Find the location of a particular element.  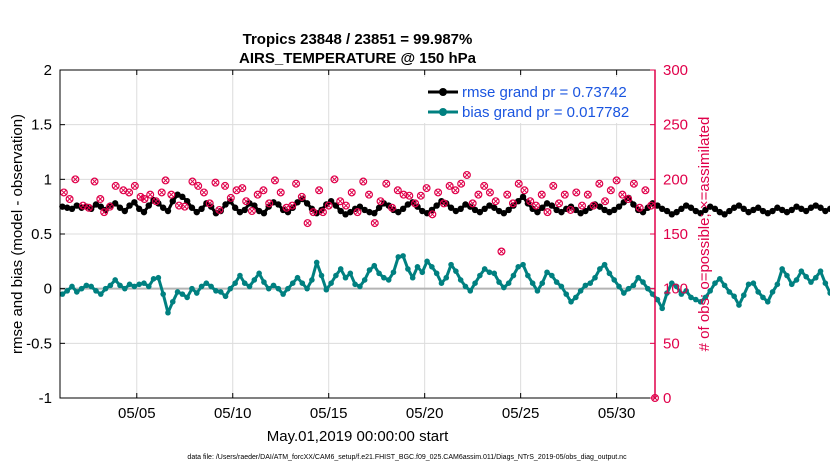

y-tick-label-left: 0 is located at coordinates (48, 289).